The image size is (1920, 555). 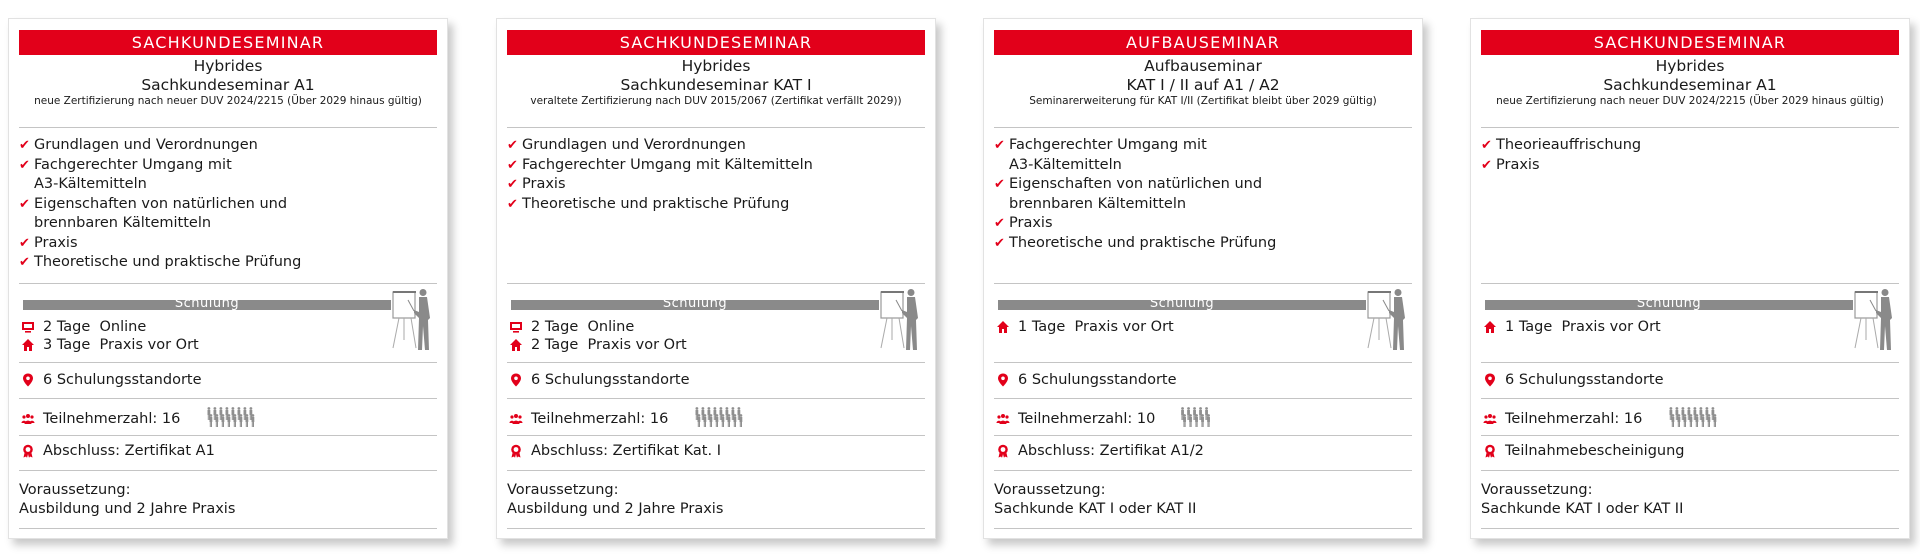 I want to click on schedule-text: 2 Tage Praxis vor Ort, so click(x=609, y=345).